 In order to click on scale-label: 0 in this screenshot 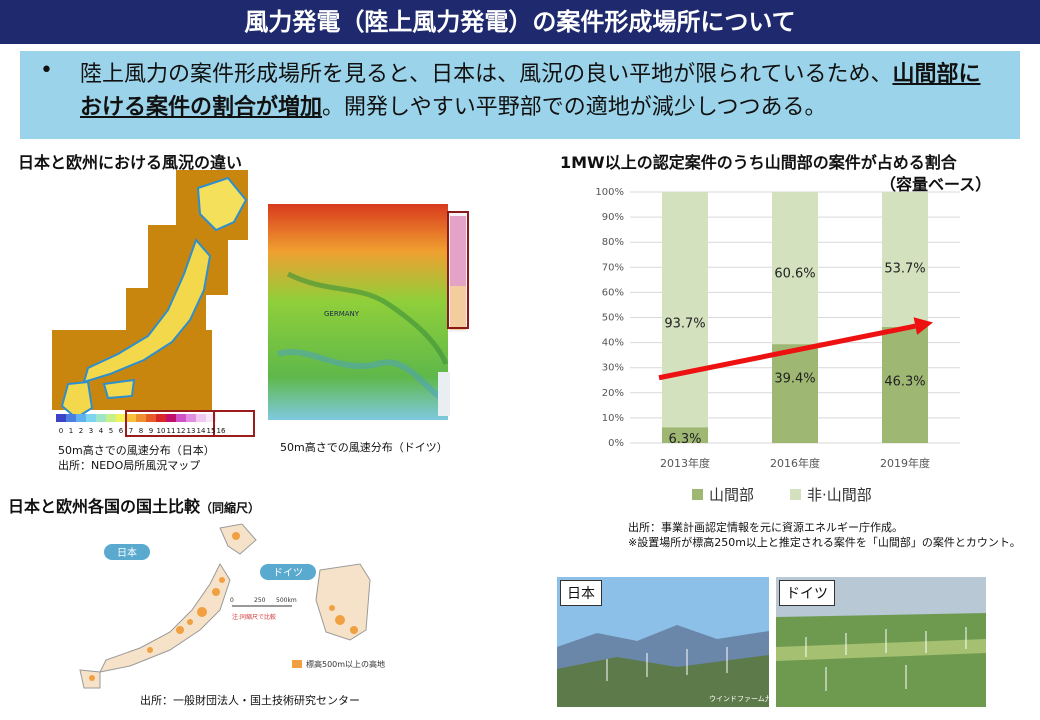, I will do `click(232, 600)`.